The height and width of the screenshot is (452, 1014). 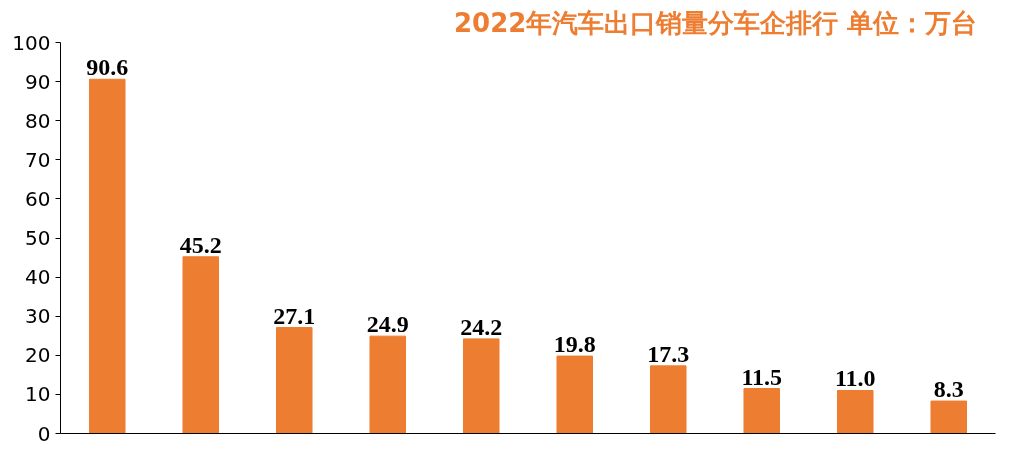 I want to click on data-label: 11.5, so click(x=762, y=376).